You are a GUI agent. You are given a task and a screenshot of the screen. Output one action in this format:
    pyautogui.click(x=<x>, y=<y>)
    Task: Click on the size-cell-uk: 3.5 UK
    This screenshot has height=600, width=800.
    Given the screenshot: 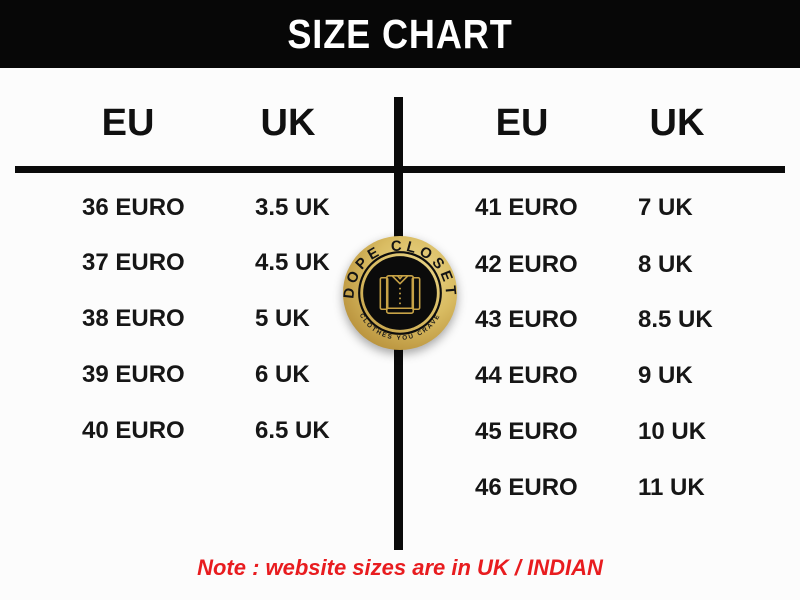 What is the action you would take?
    pyautogui.click(x=292, y=207)
    